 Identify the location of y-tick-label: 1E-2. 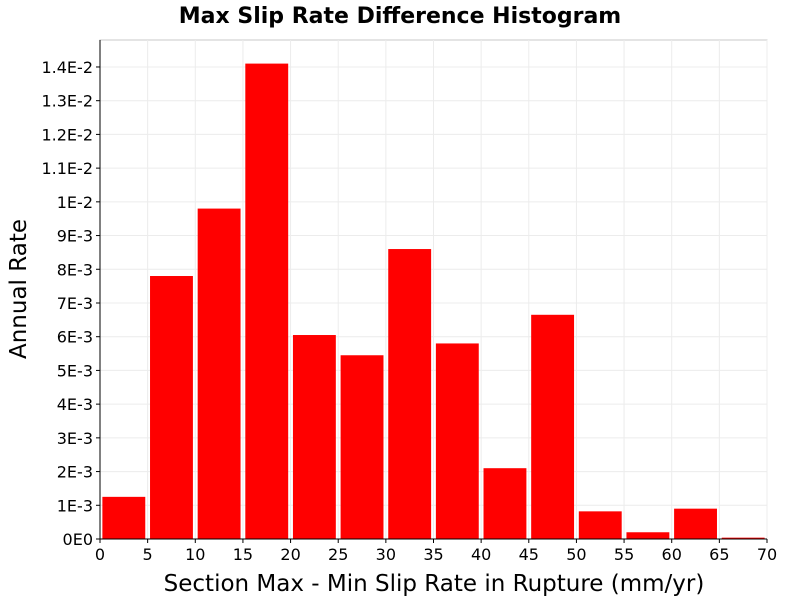
(75, 202).